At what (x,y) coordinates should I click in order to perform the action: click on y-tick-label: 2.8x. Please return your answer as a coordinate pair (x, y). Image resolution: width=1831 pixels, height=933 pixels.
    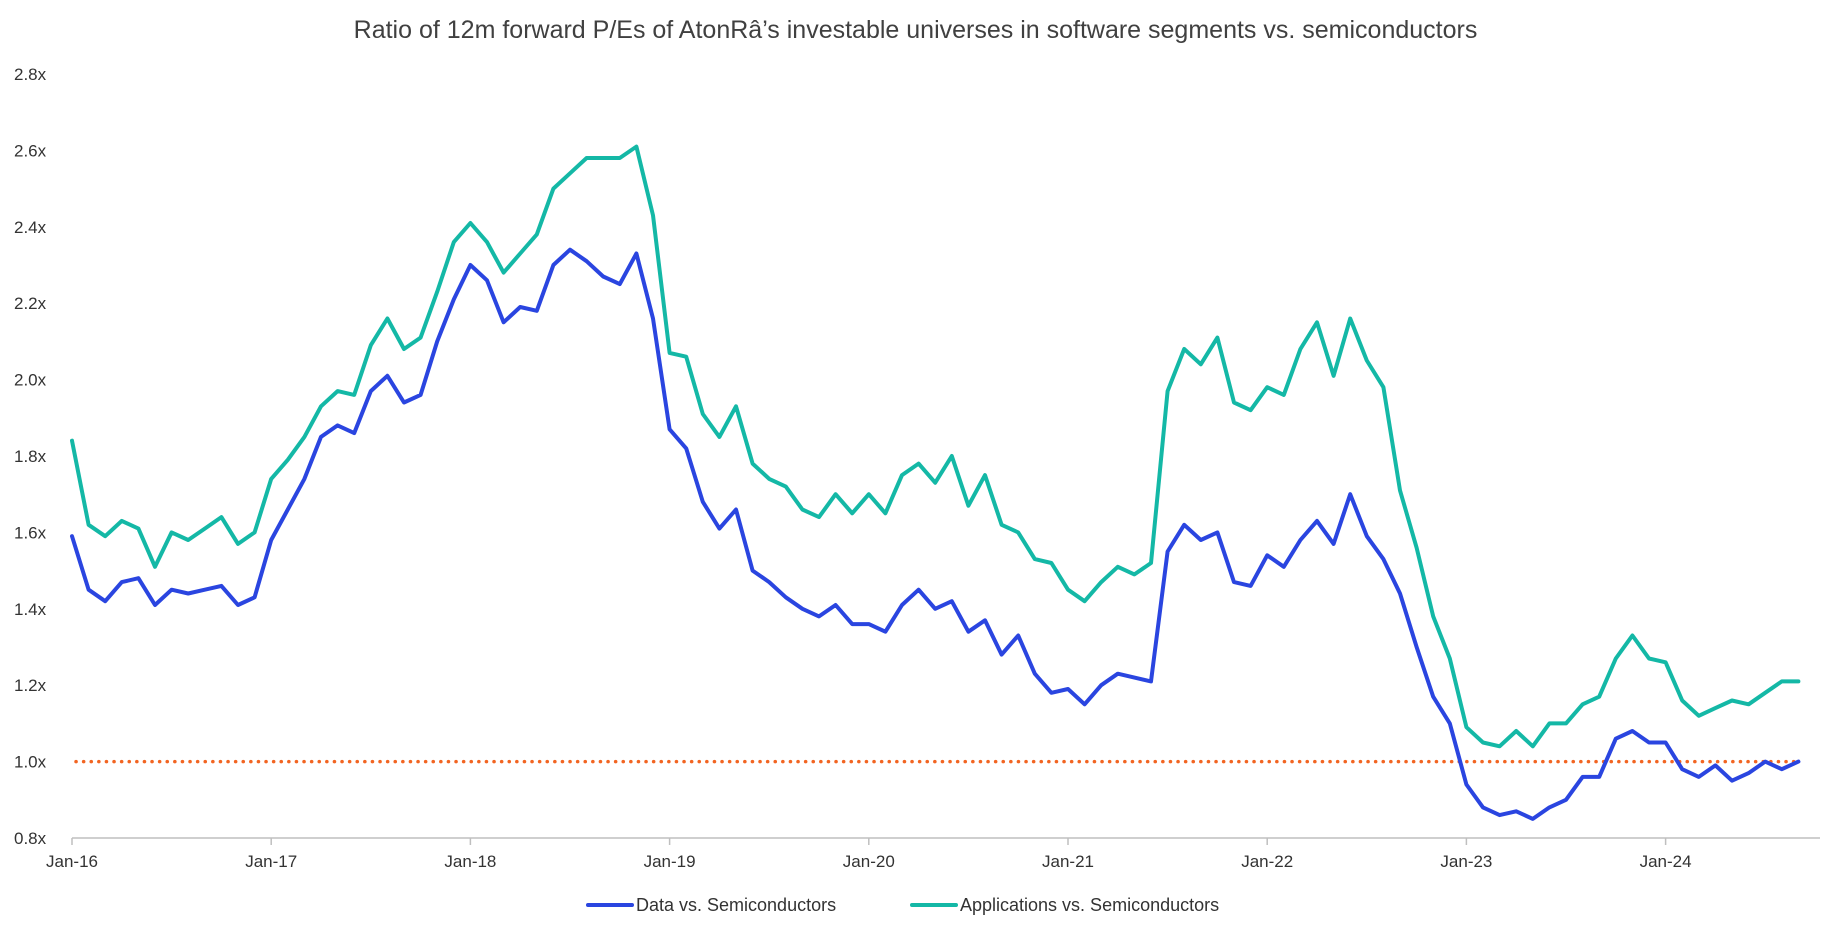
    Looking at the image, I should click on (30, 74).